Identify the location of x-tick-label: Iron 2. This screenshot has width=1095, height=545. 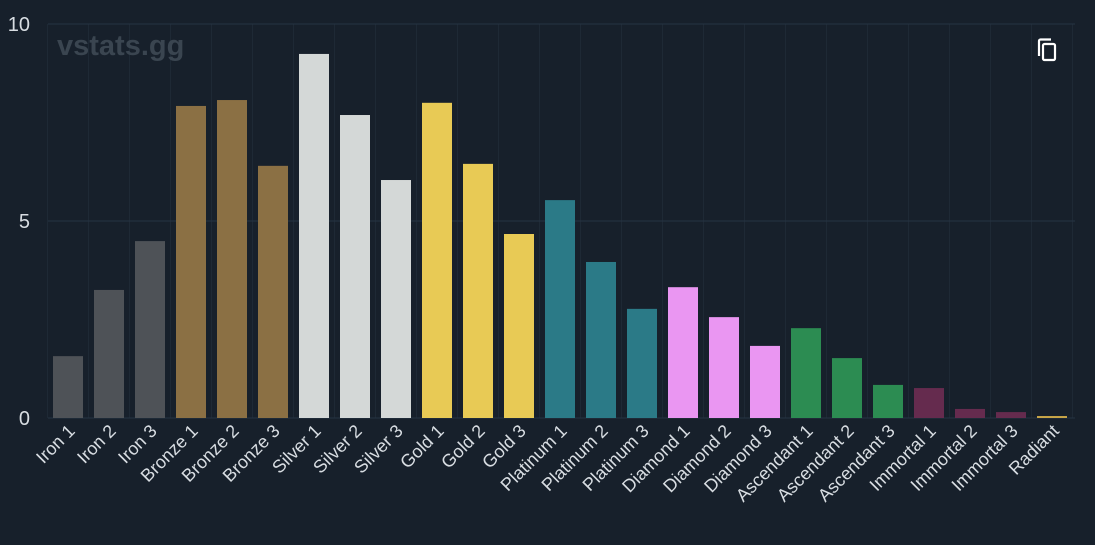
(96, 444).